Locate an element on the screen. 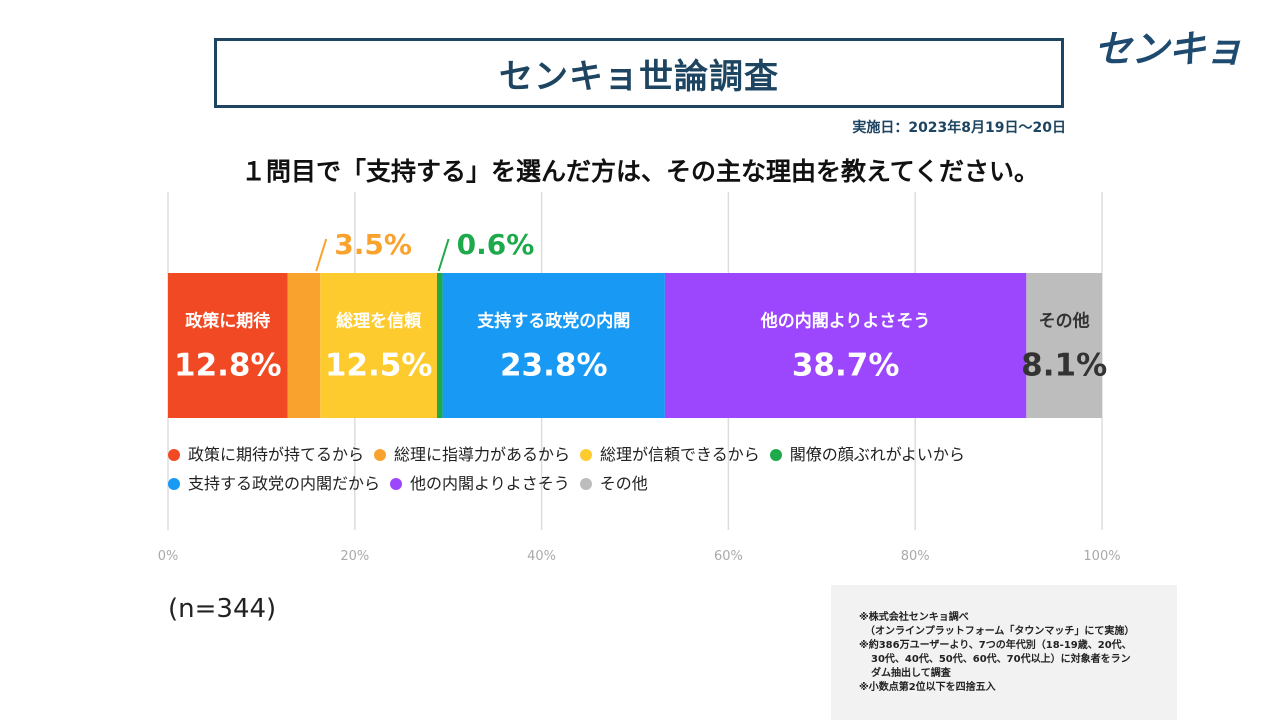 This screenshot has width=1280, height=720. note-line: ※株式会社センキョ調べ is located at coordinates (914, 617).